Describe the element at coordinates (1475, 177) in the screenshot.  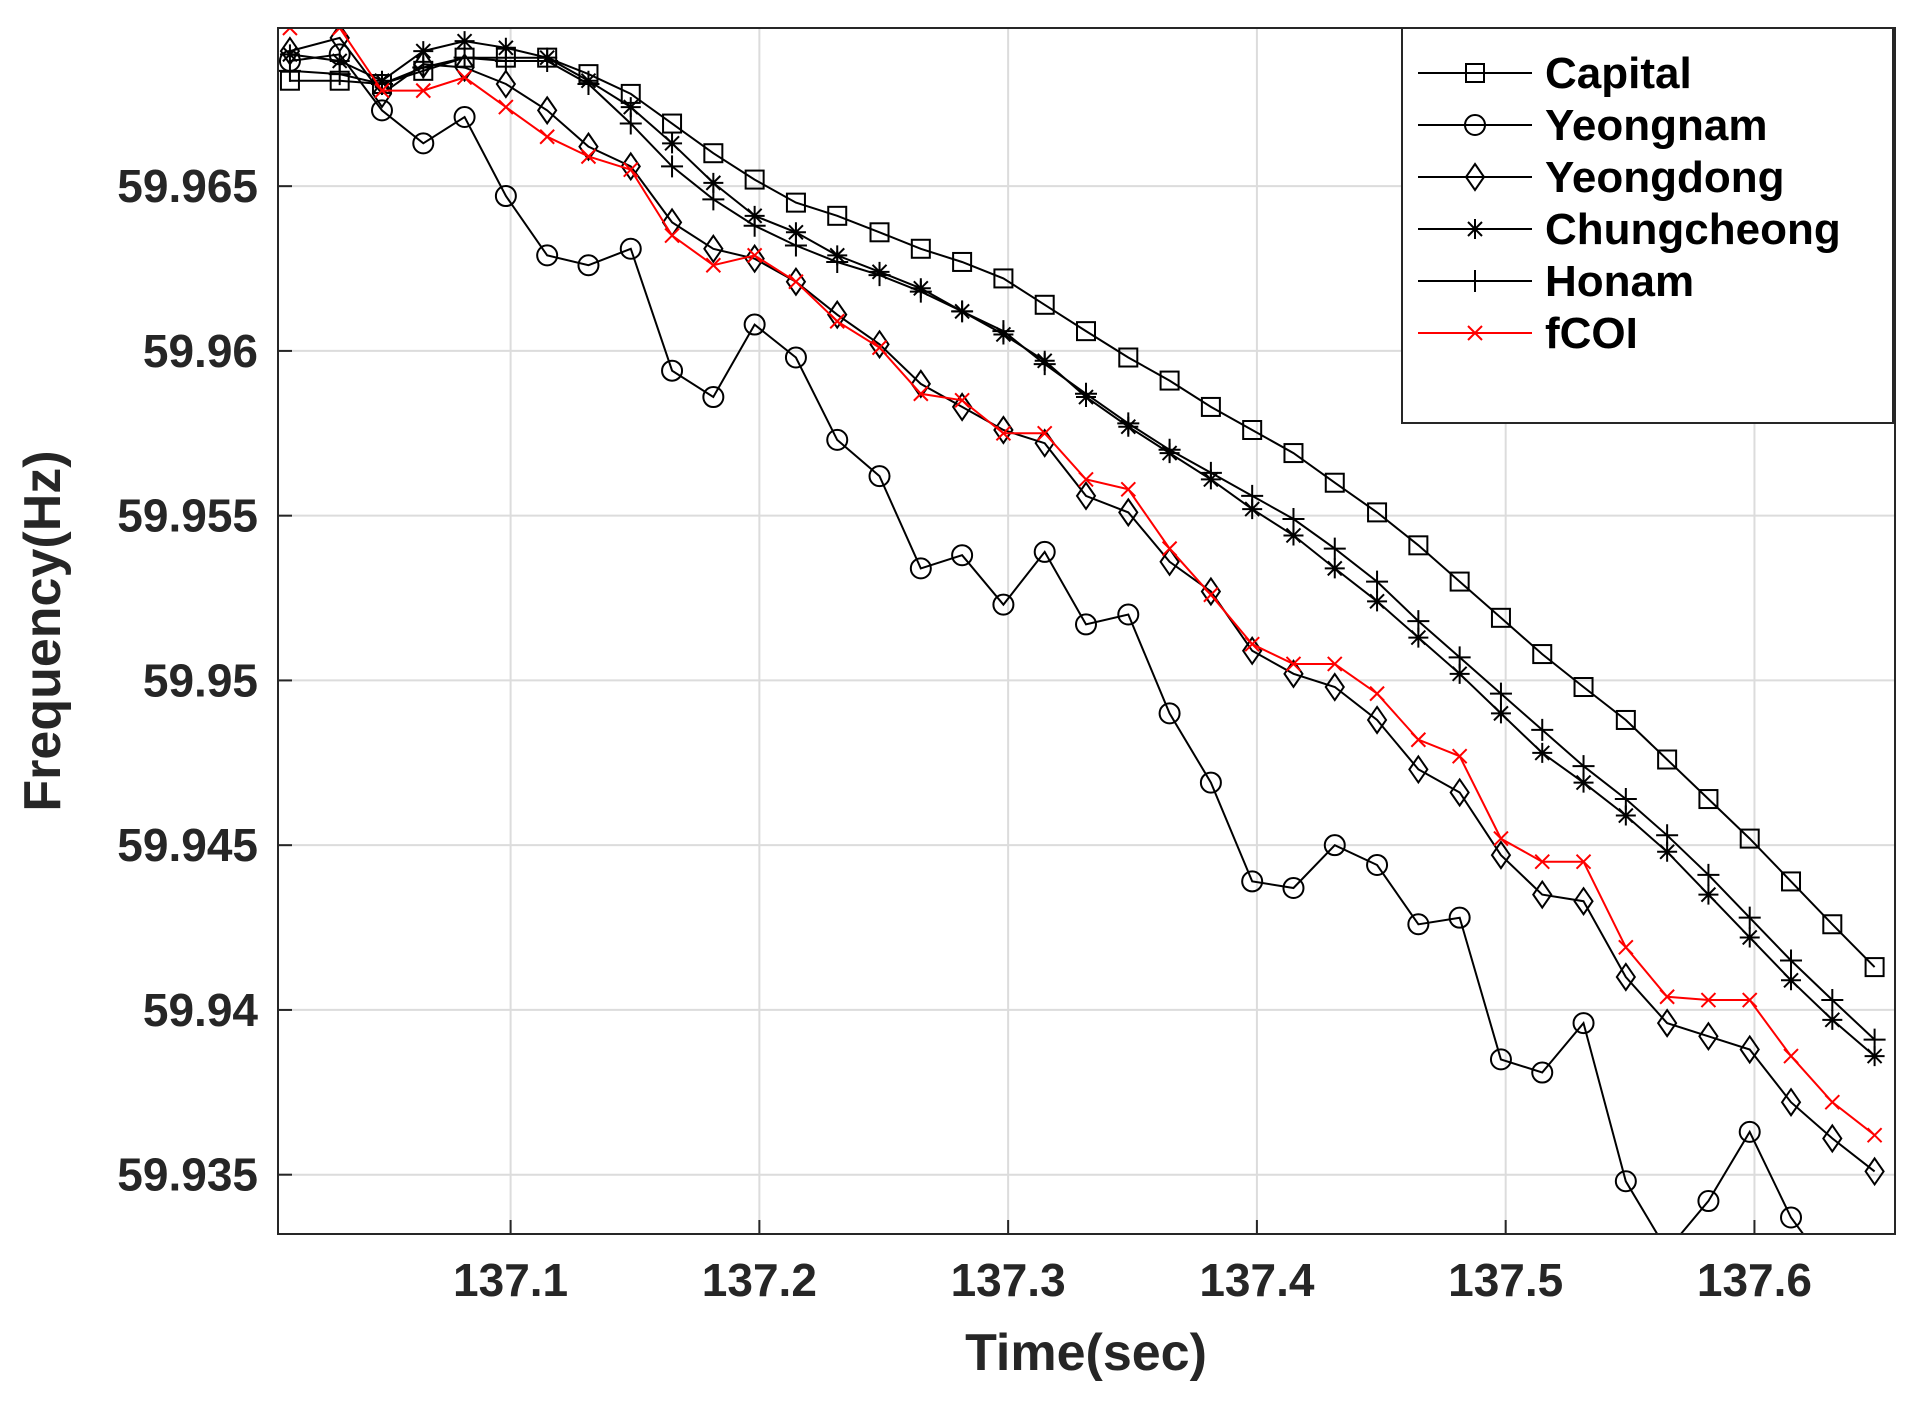
I see `legend-marker-diamond` at that location.